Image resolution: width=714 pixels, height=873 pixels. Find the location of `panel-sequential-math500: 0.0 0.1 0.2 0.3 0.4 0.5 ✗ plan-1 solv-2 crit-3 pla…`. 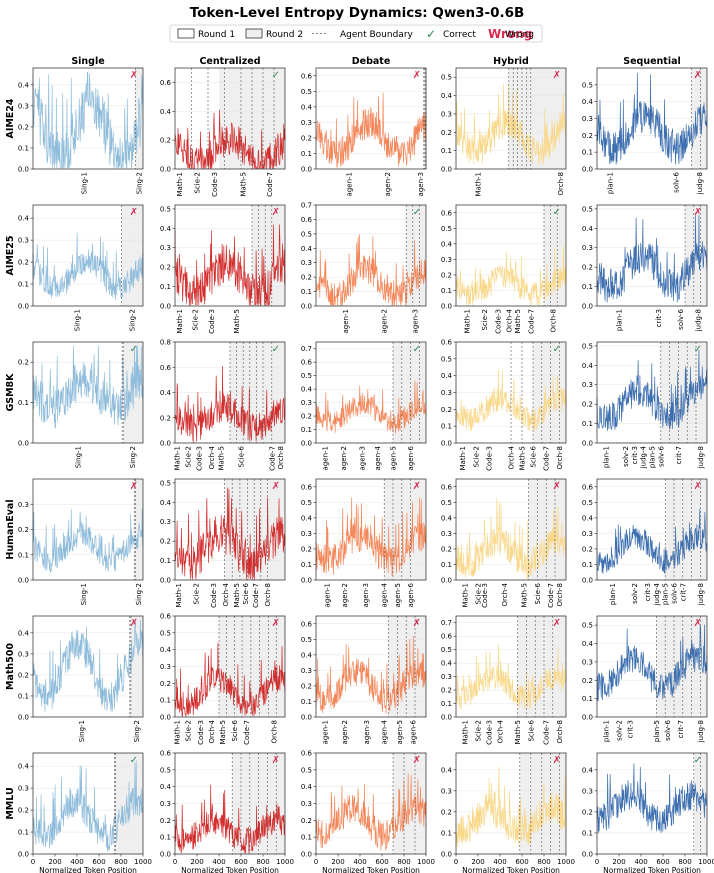

panel-sequential-math500: 0.0 0.1 0.2 0.3 0.4 0.5 ✗ plan-1 solv-2 crit-3 pla… is located at coordinates (645, 679).